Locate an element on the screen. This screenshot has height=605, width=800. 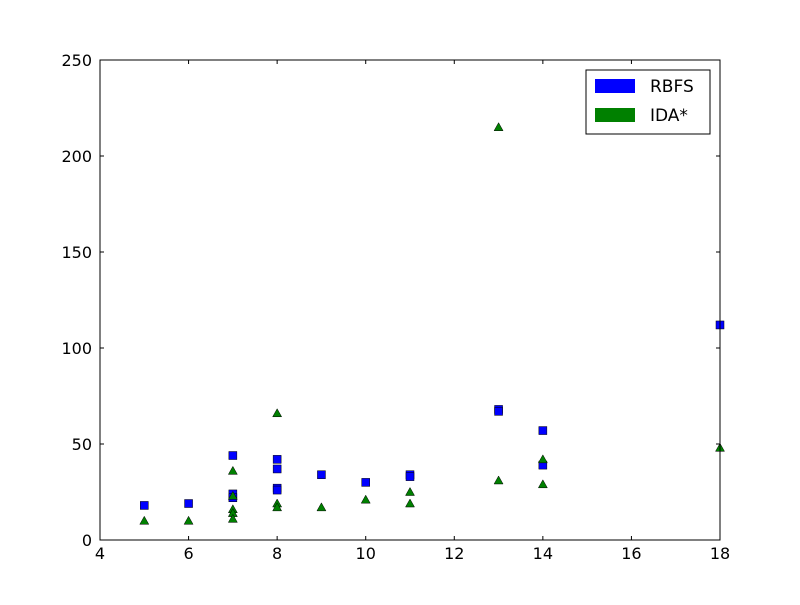
y-tick-label: 0 is located at coordinates (87, 540).